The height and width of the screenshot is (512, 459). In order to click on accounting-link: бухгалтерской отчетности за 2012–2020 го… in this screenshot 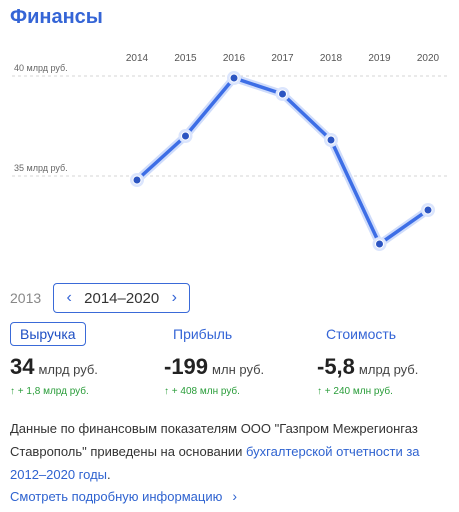, I will do `click(215, 463)`.